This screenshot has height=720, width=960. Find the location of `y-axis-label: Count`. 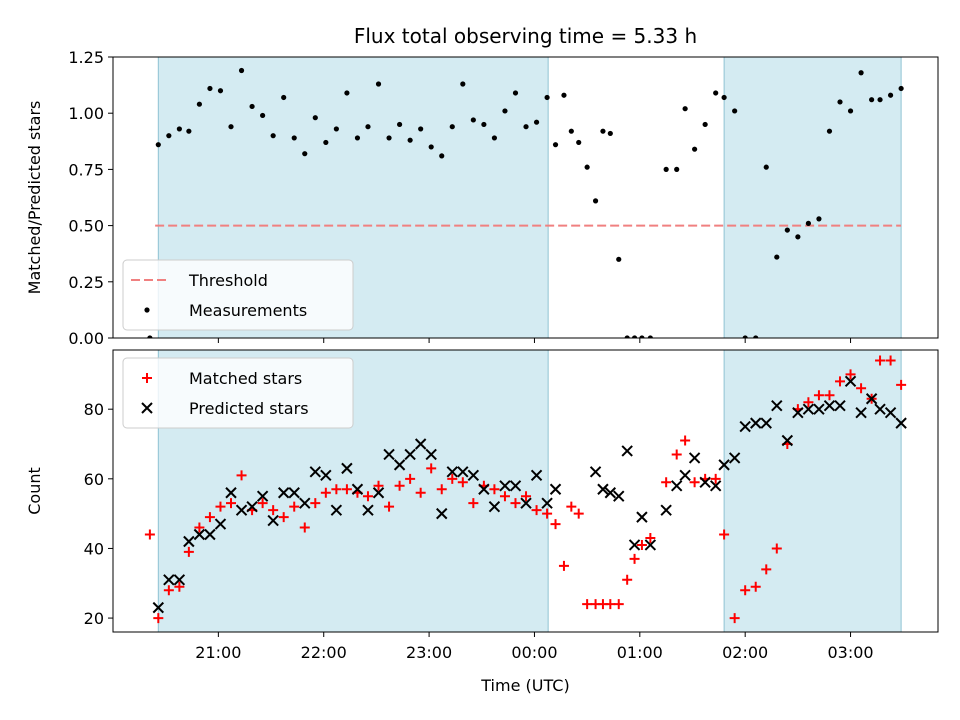

y-axis-label: Count is located at coordinates (34, 491).